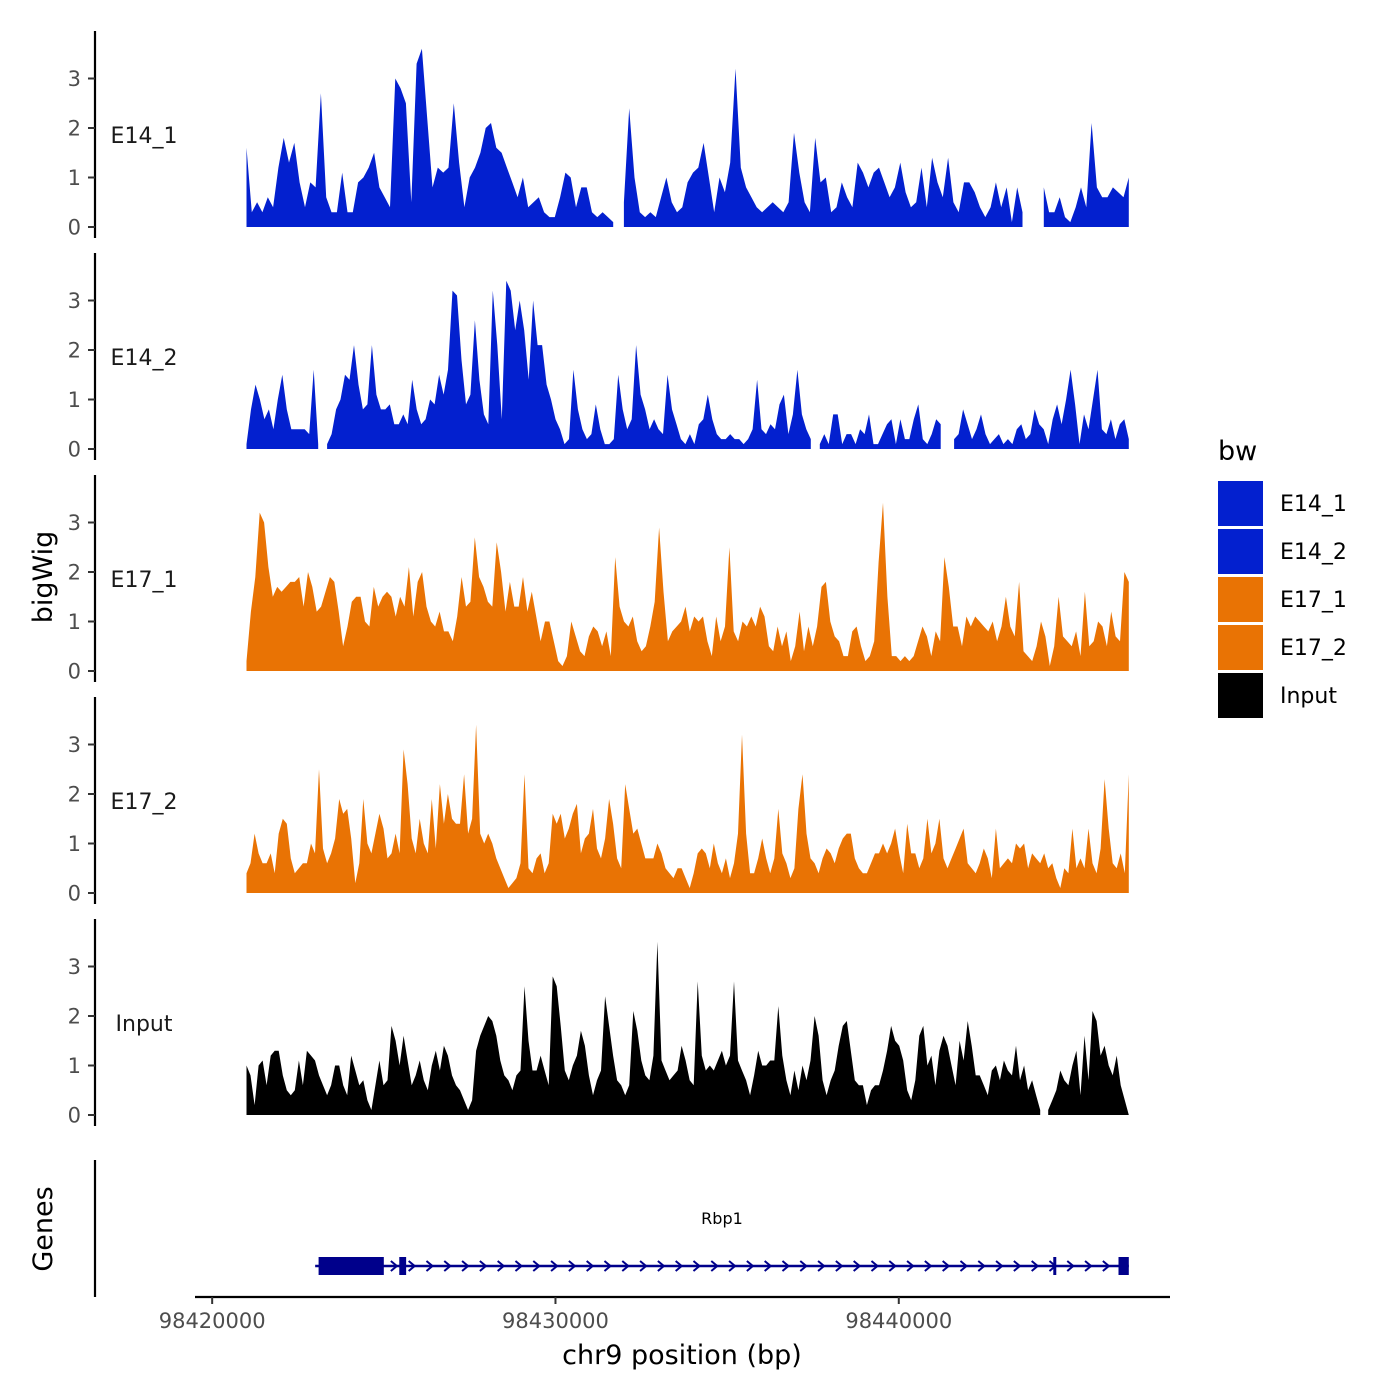 Image resolution: width=1400 pixels, height=1400 pixels. Describe the element at coordinates (687, 808) in the screenshot. I see `area-e17-2-segment` at that location.